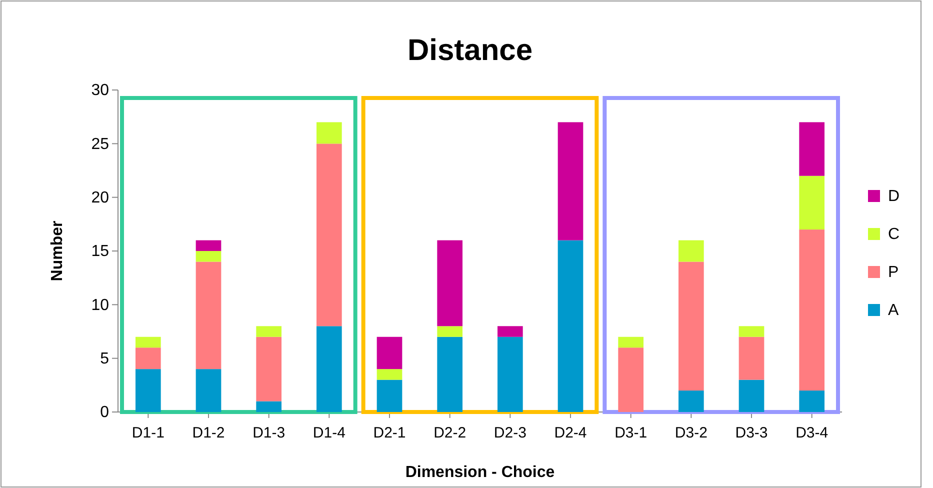  What do you see at coordinates (100, 251) in the screenshot?
I see `y-tick-label: 15` at bounding box center [100, 251].